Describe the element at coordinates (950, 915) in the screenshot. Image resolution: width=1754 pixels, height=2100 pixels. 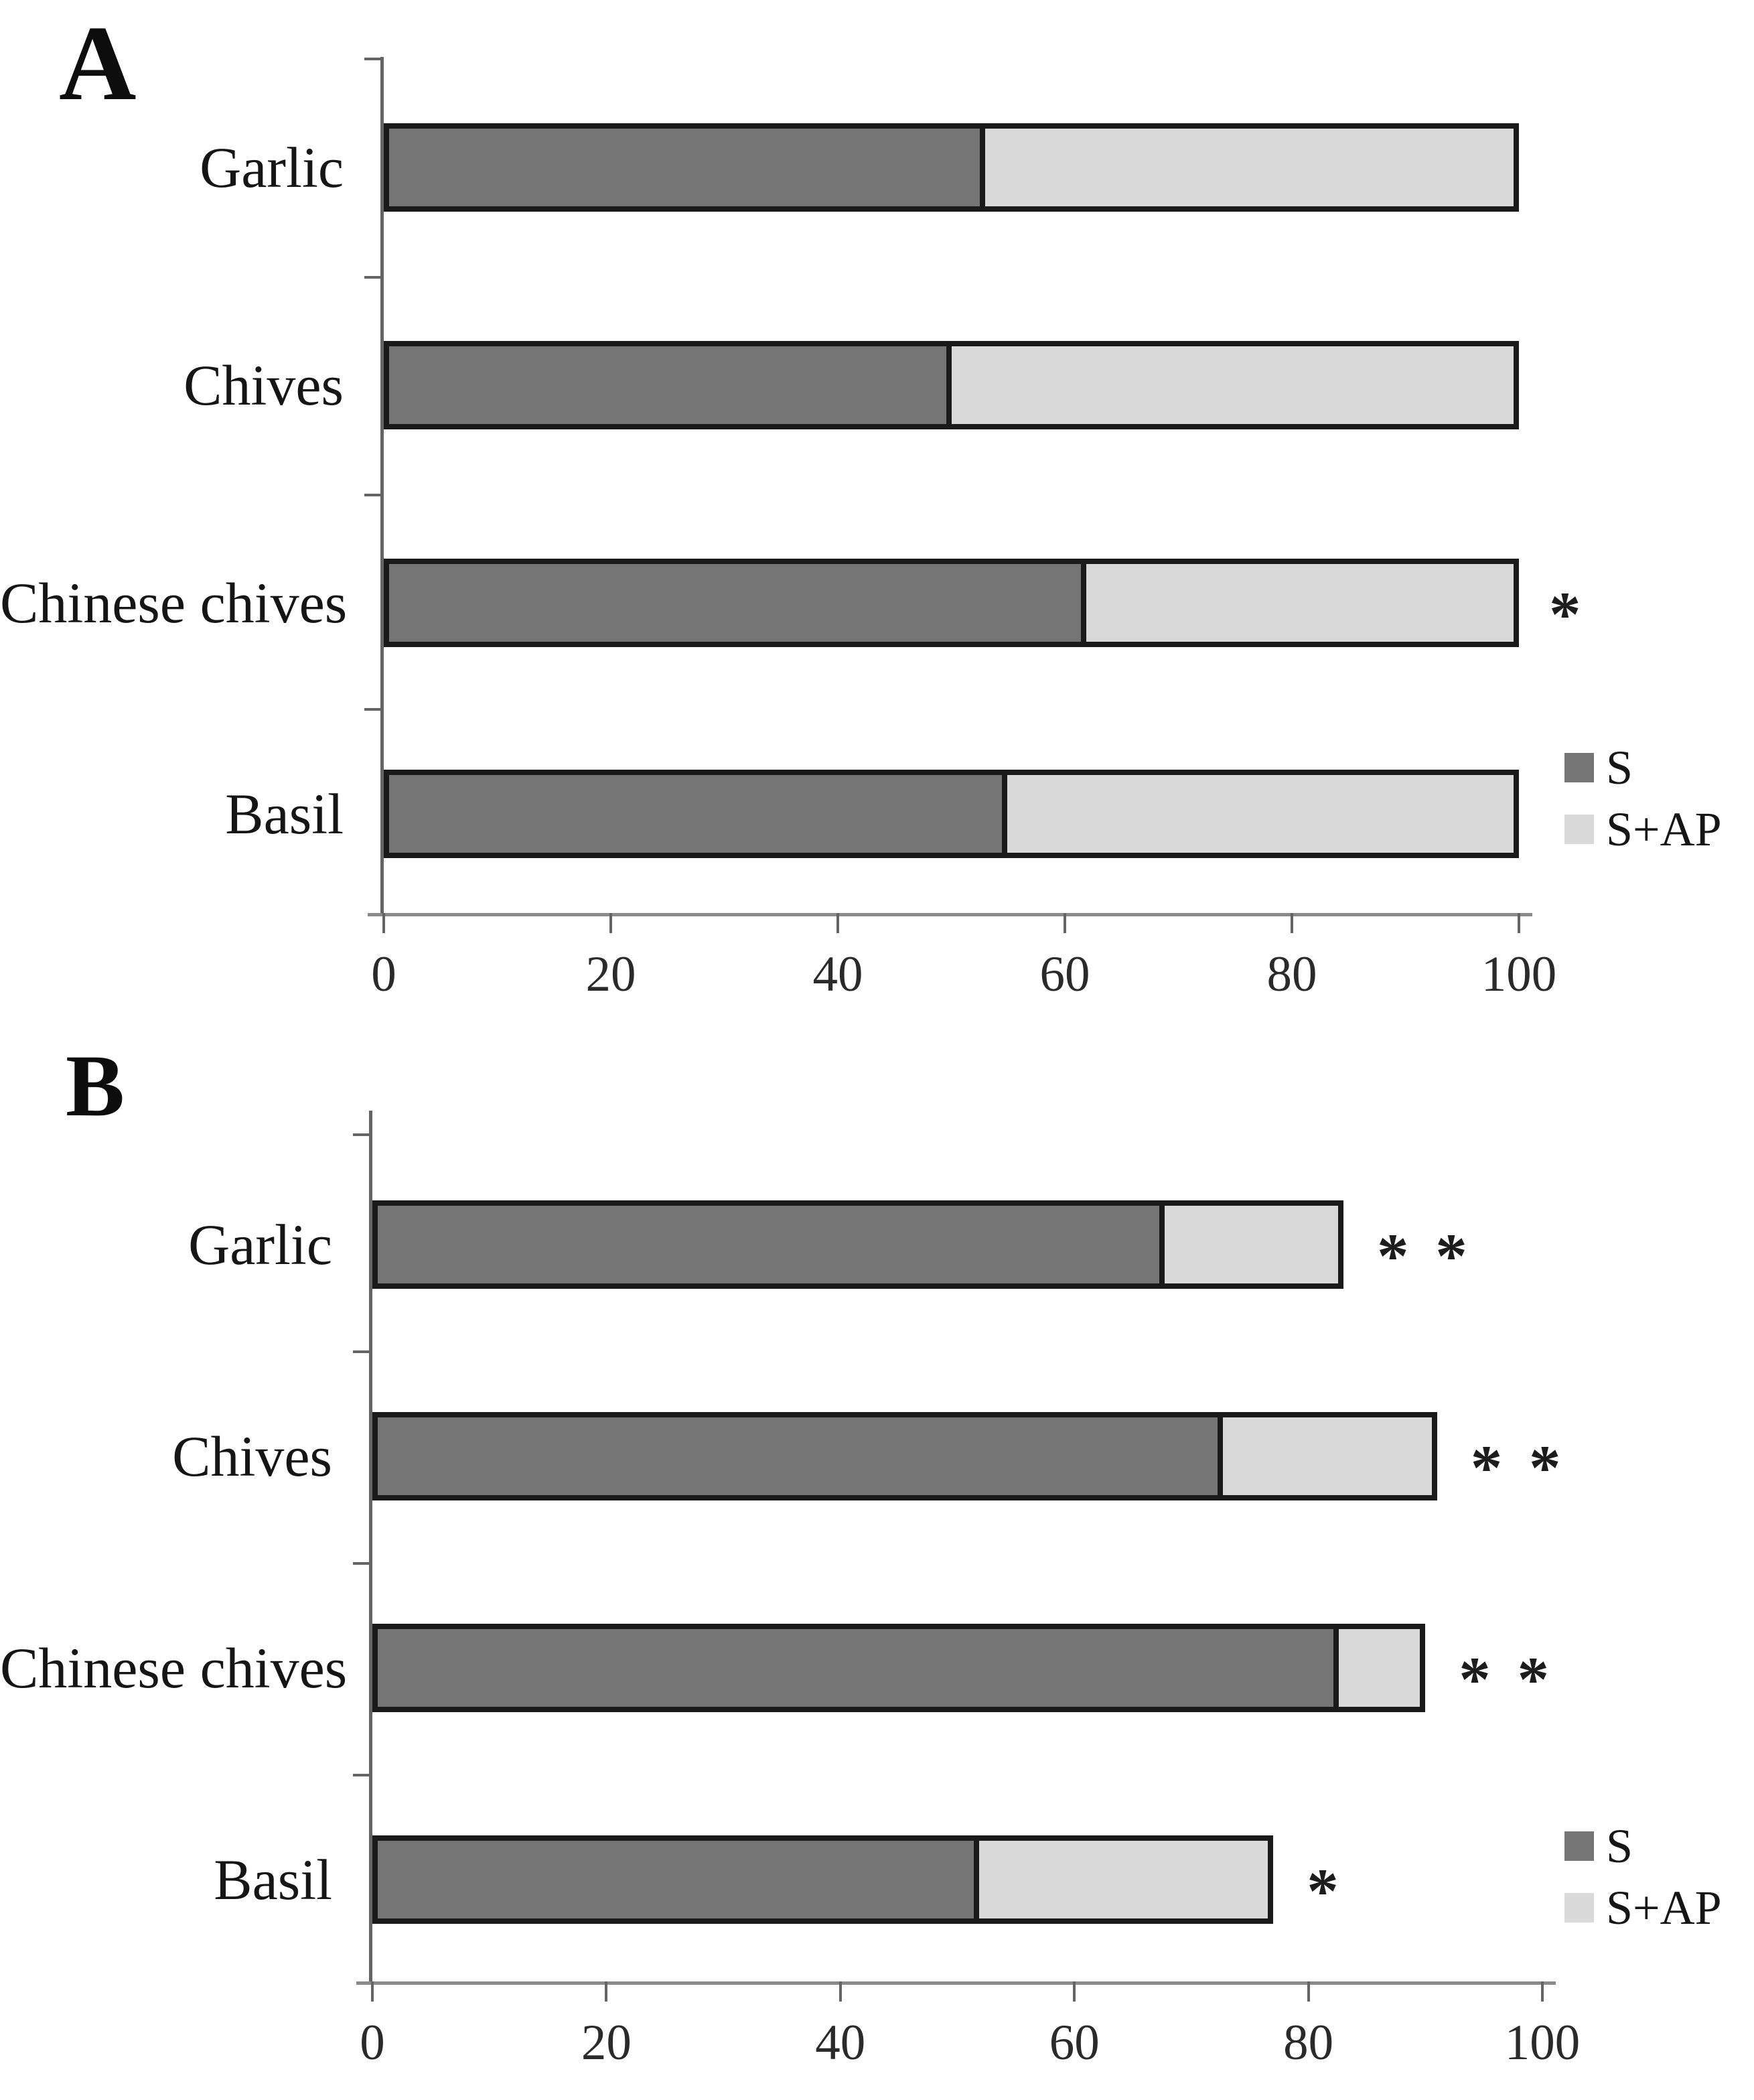
I see `x-axis-line-a` at that location.